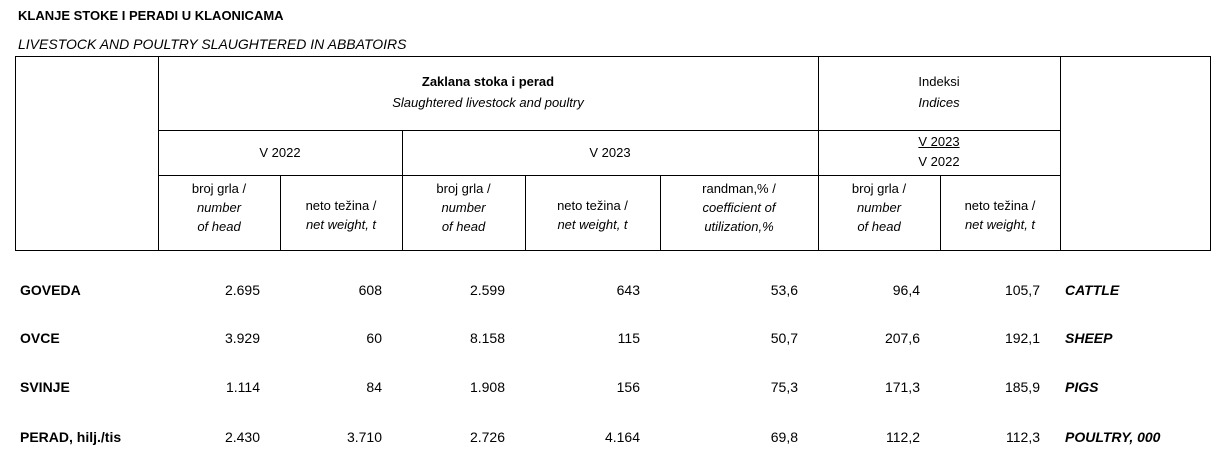 The width and height of the screenshot is (1226, 465). What do you see at coordinates (50, 290) in the screenshot?
I see `row-label: GOVEDA` at bounding box center [50, 290].